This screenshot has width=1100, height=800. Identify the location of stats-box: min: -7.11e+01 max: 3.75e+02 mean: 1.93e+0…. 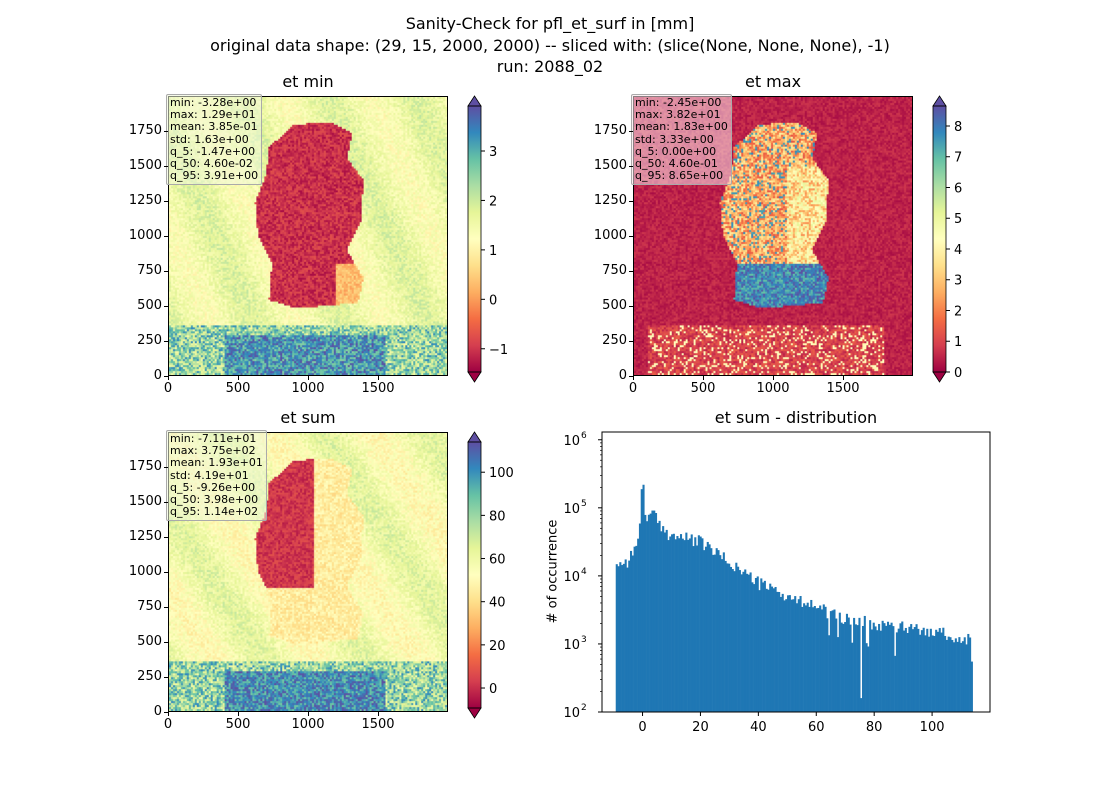
(216, 476).